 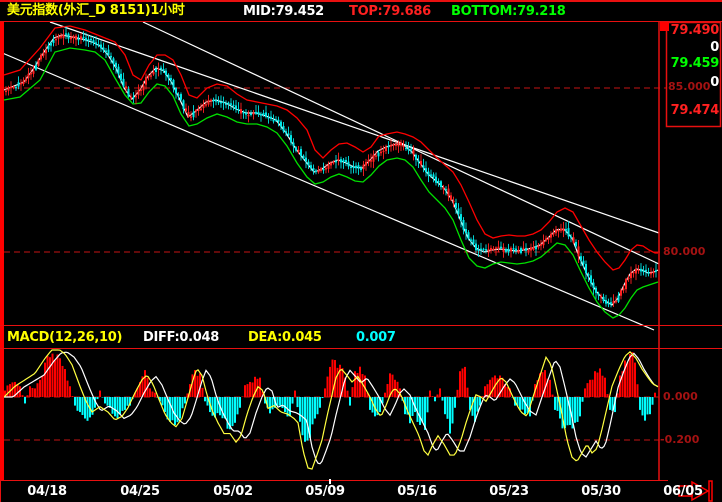 I want to click on scroll-right-icon, so click(x=695, y=491).